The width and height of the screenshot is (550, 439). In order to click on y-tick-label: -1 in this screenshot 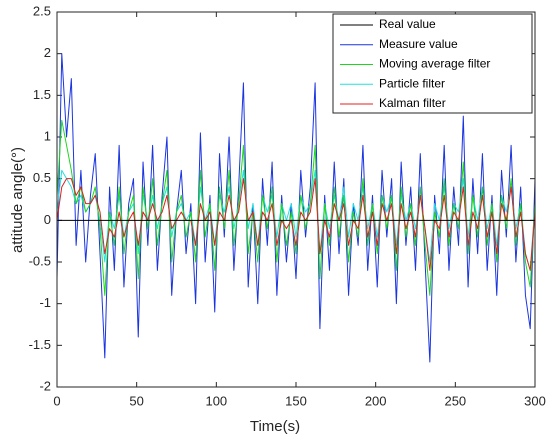, I will do `click(45, 302)`.